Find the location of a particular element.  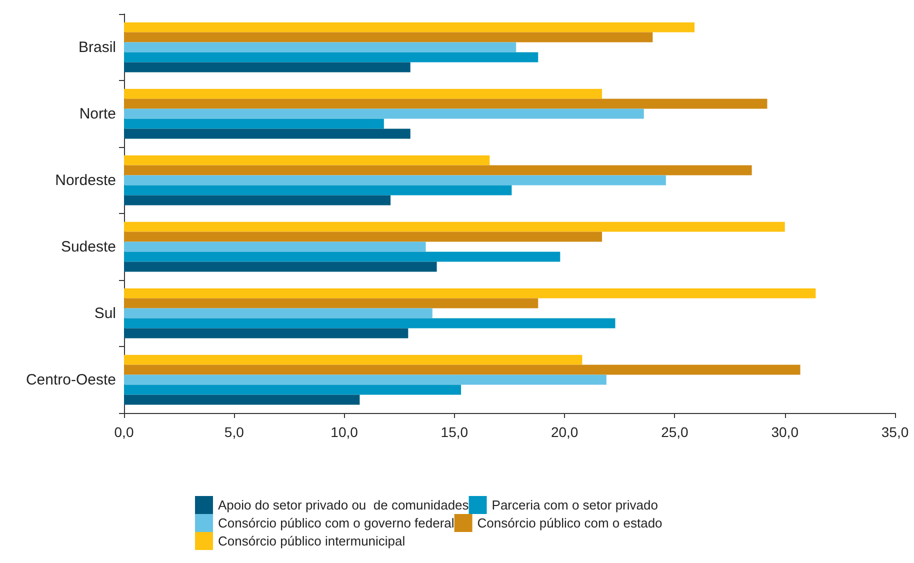

legend-label: Apoio do setor privado ou de comunidades is located at coordinates (344, 505).